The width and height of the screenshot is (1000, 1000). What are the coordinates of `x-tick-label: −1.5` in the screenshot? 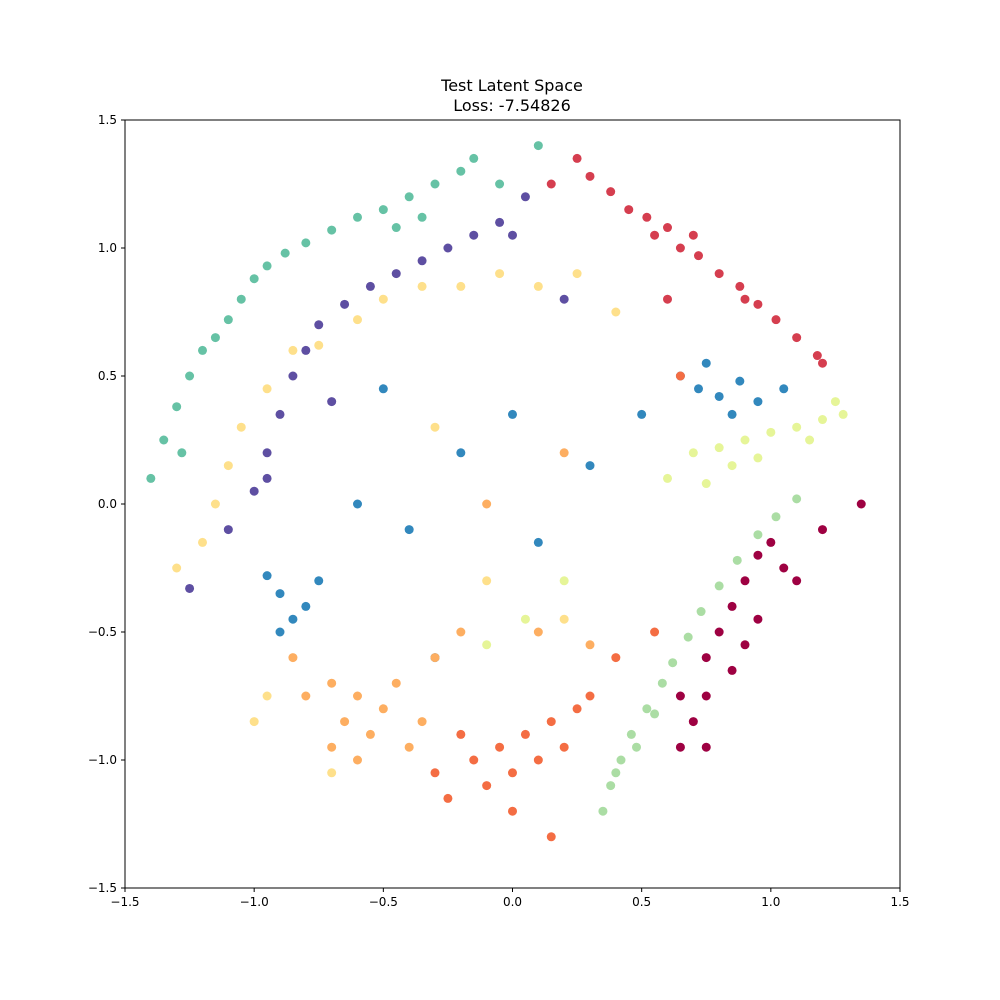 It's located at (124, 902).